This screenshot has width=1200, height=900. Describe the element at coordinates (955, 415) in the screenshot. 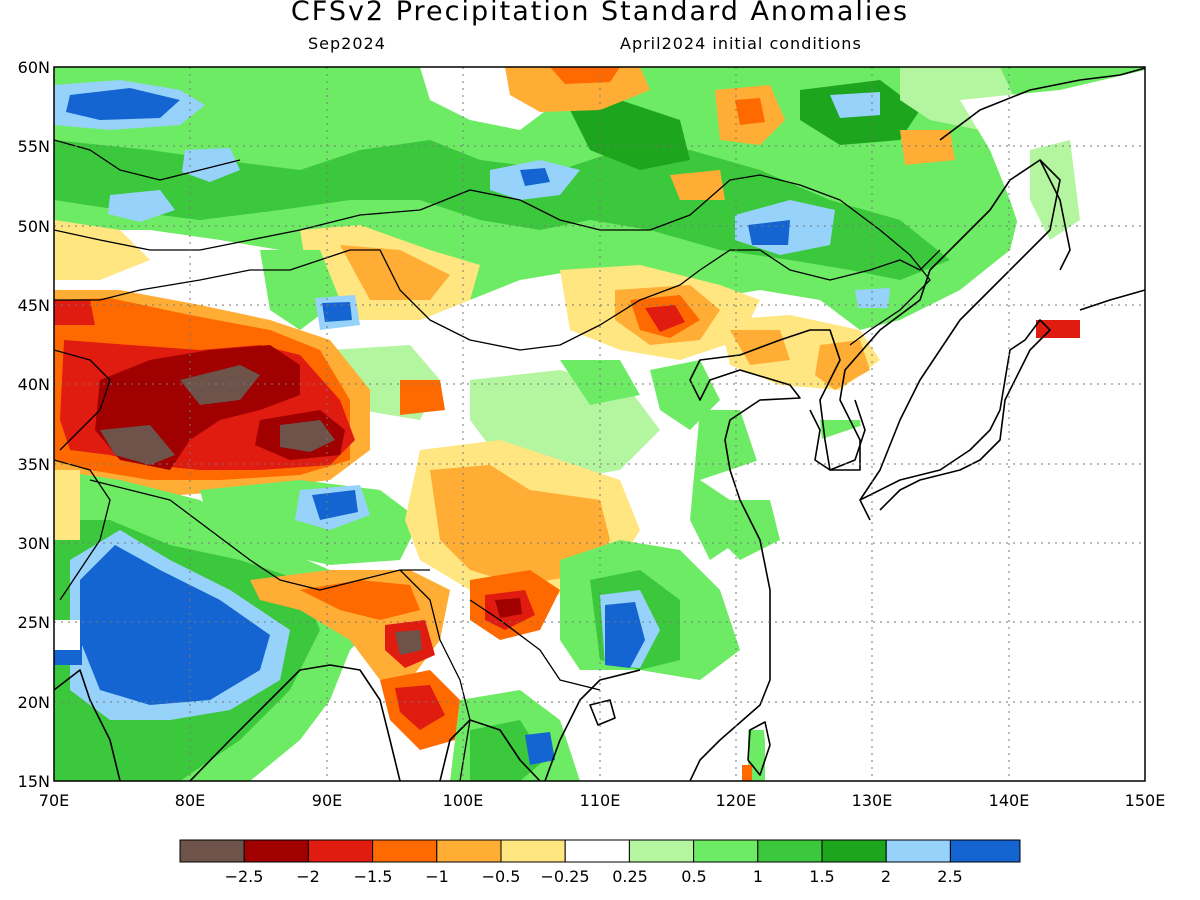

I see `coastline-japan` at that location.